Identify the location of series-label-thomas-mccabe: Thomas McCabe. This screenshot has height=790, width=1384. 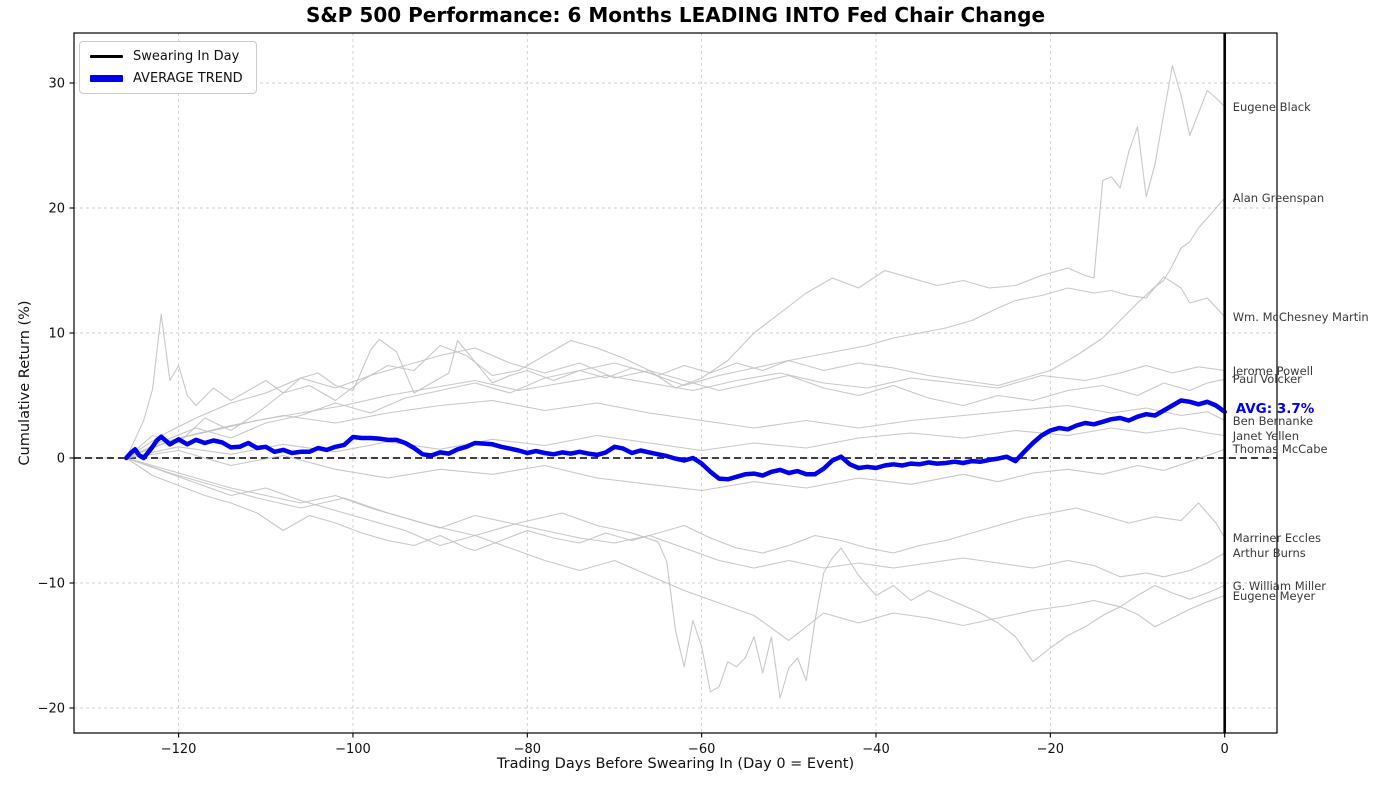
(1280, 449).